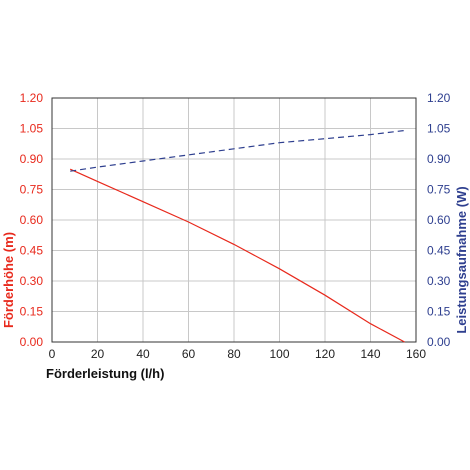 This screenshot has width=470, height=470. I want to click on left-axis-ticks: 0.00 0.15 0.30 0.45 0.60 0.75 0.90 1.05 1.20, so click(32, 220).